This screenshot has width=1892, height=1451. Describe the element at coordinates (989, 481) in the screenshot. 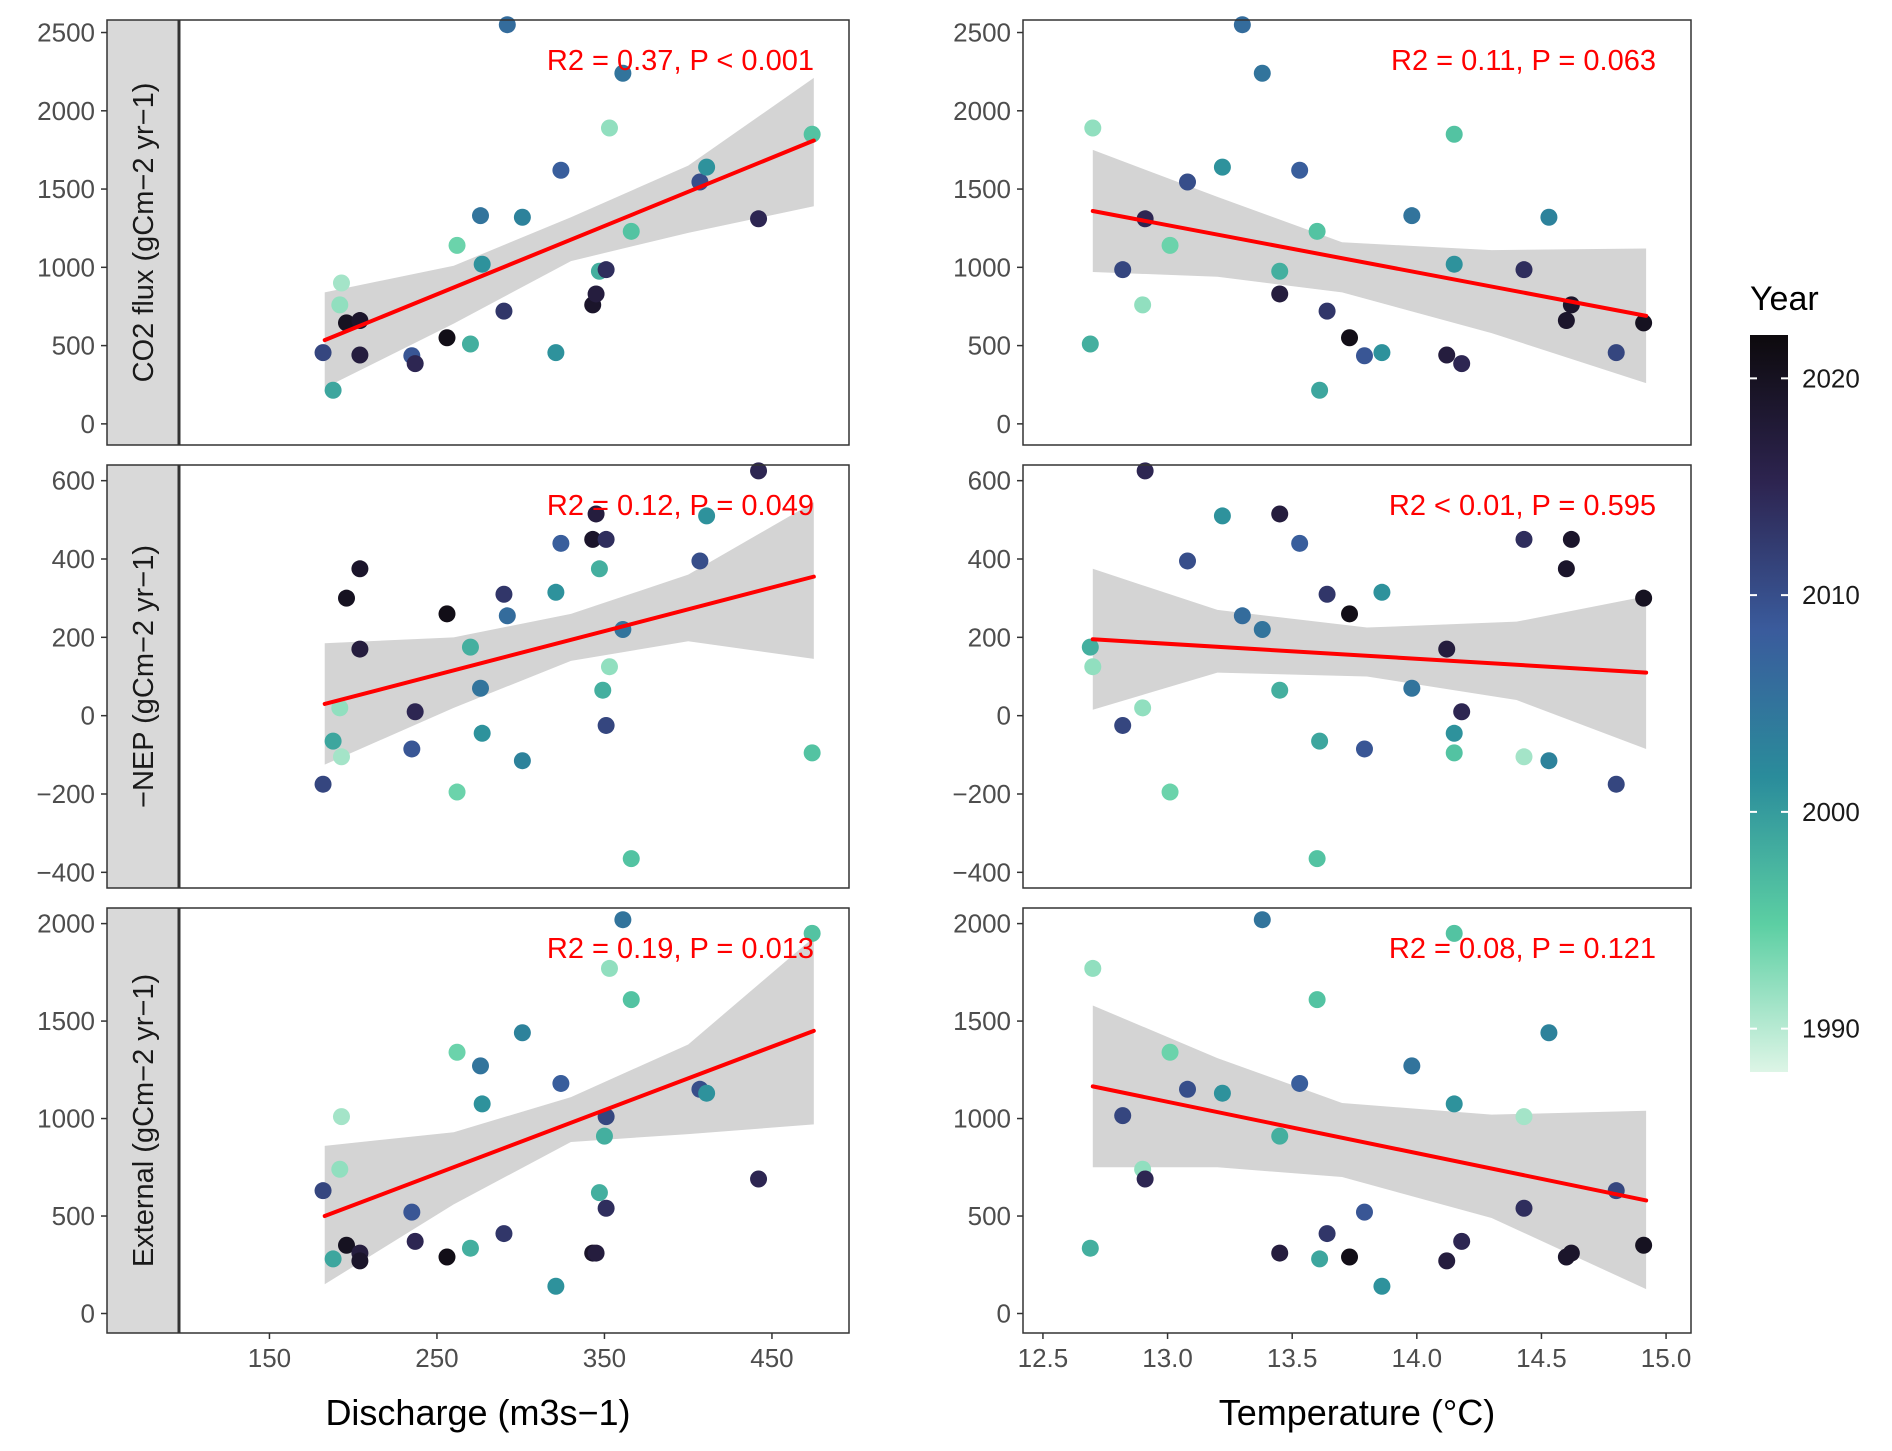

I see `y-tick-label: 600` at that location.